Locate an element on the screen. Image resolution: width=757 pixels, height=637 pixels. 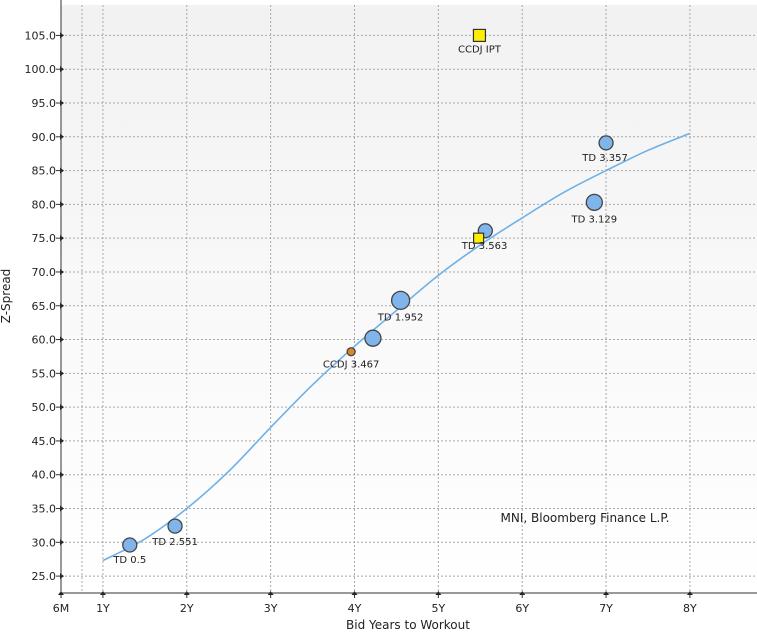
y-tick-label: 70.0 is located at coordinates (44, 272).